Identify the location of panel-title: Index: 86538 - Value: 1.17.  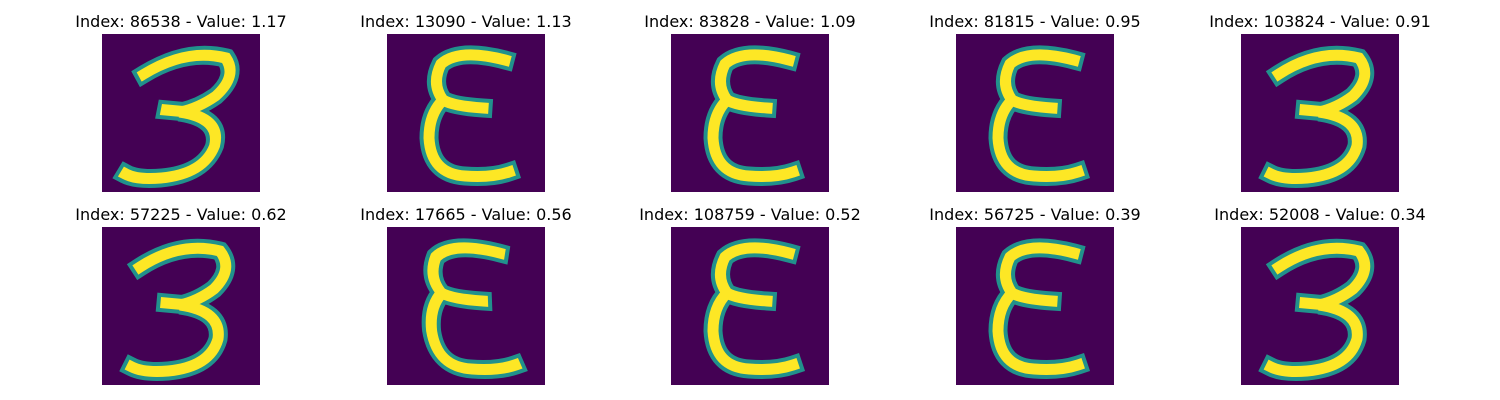
(181, 21).